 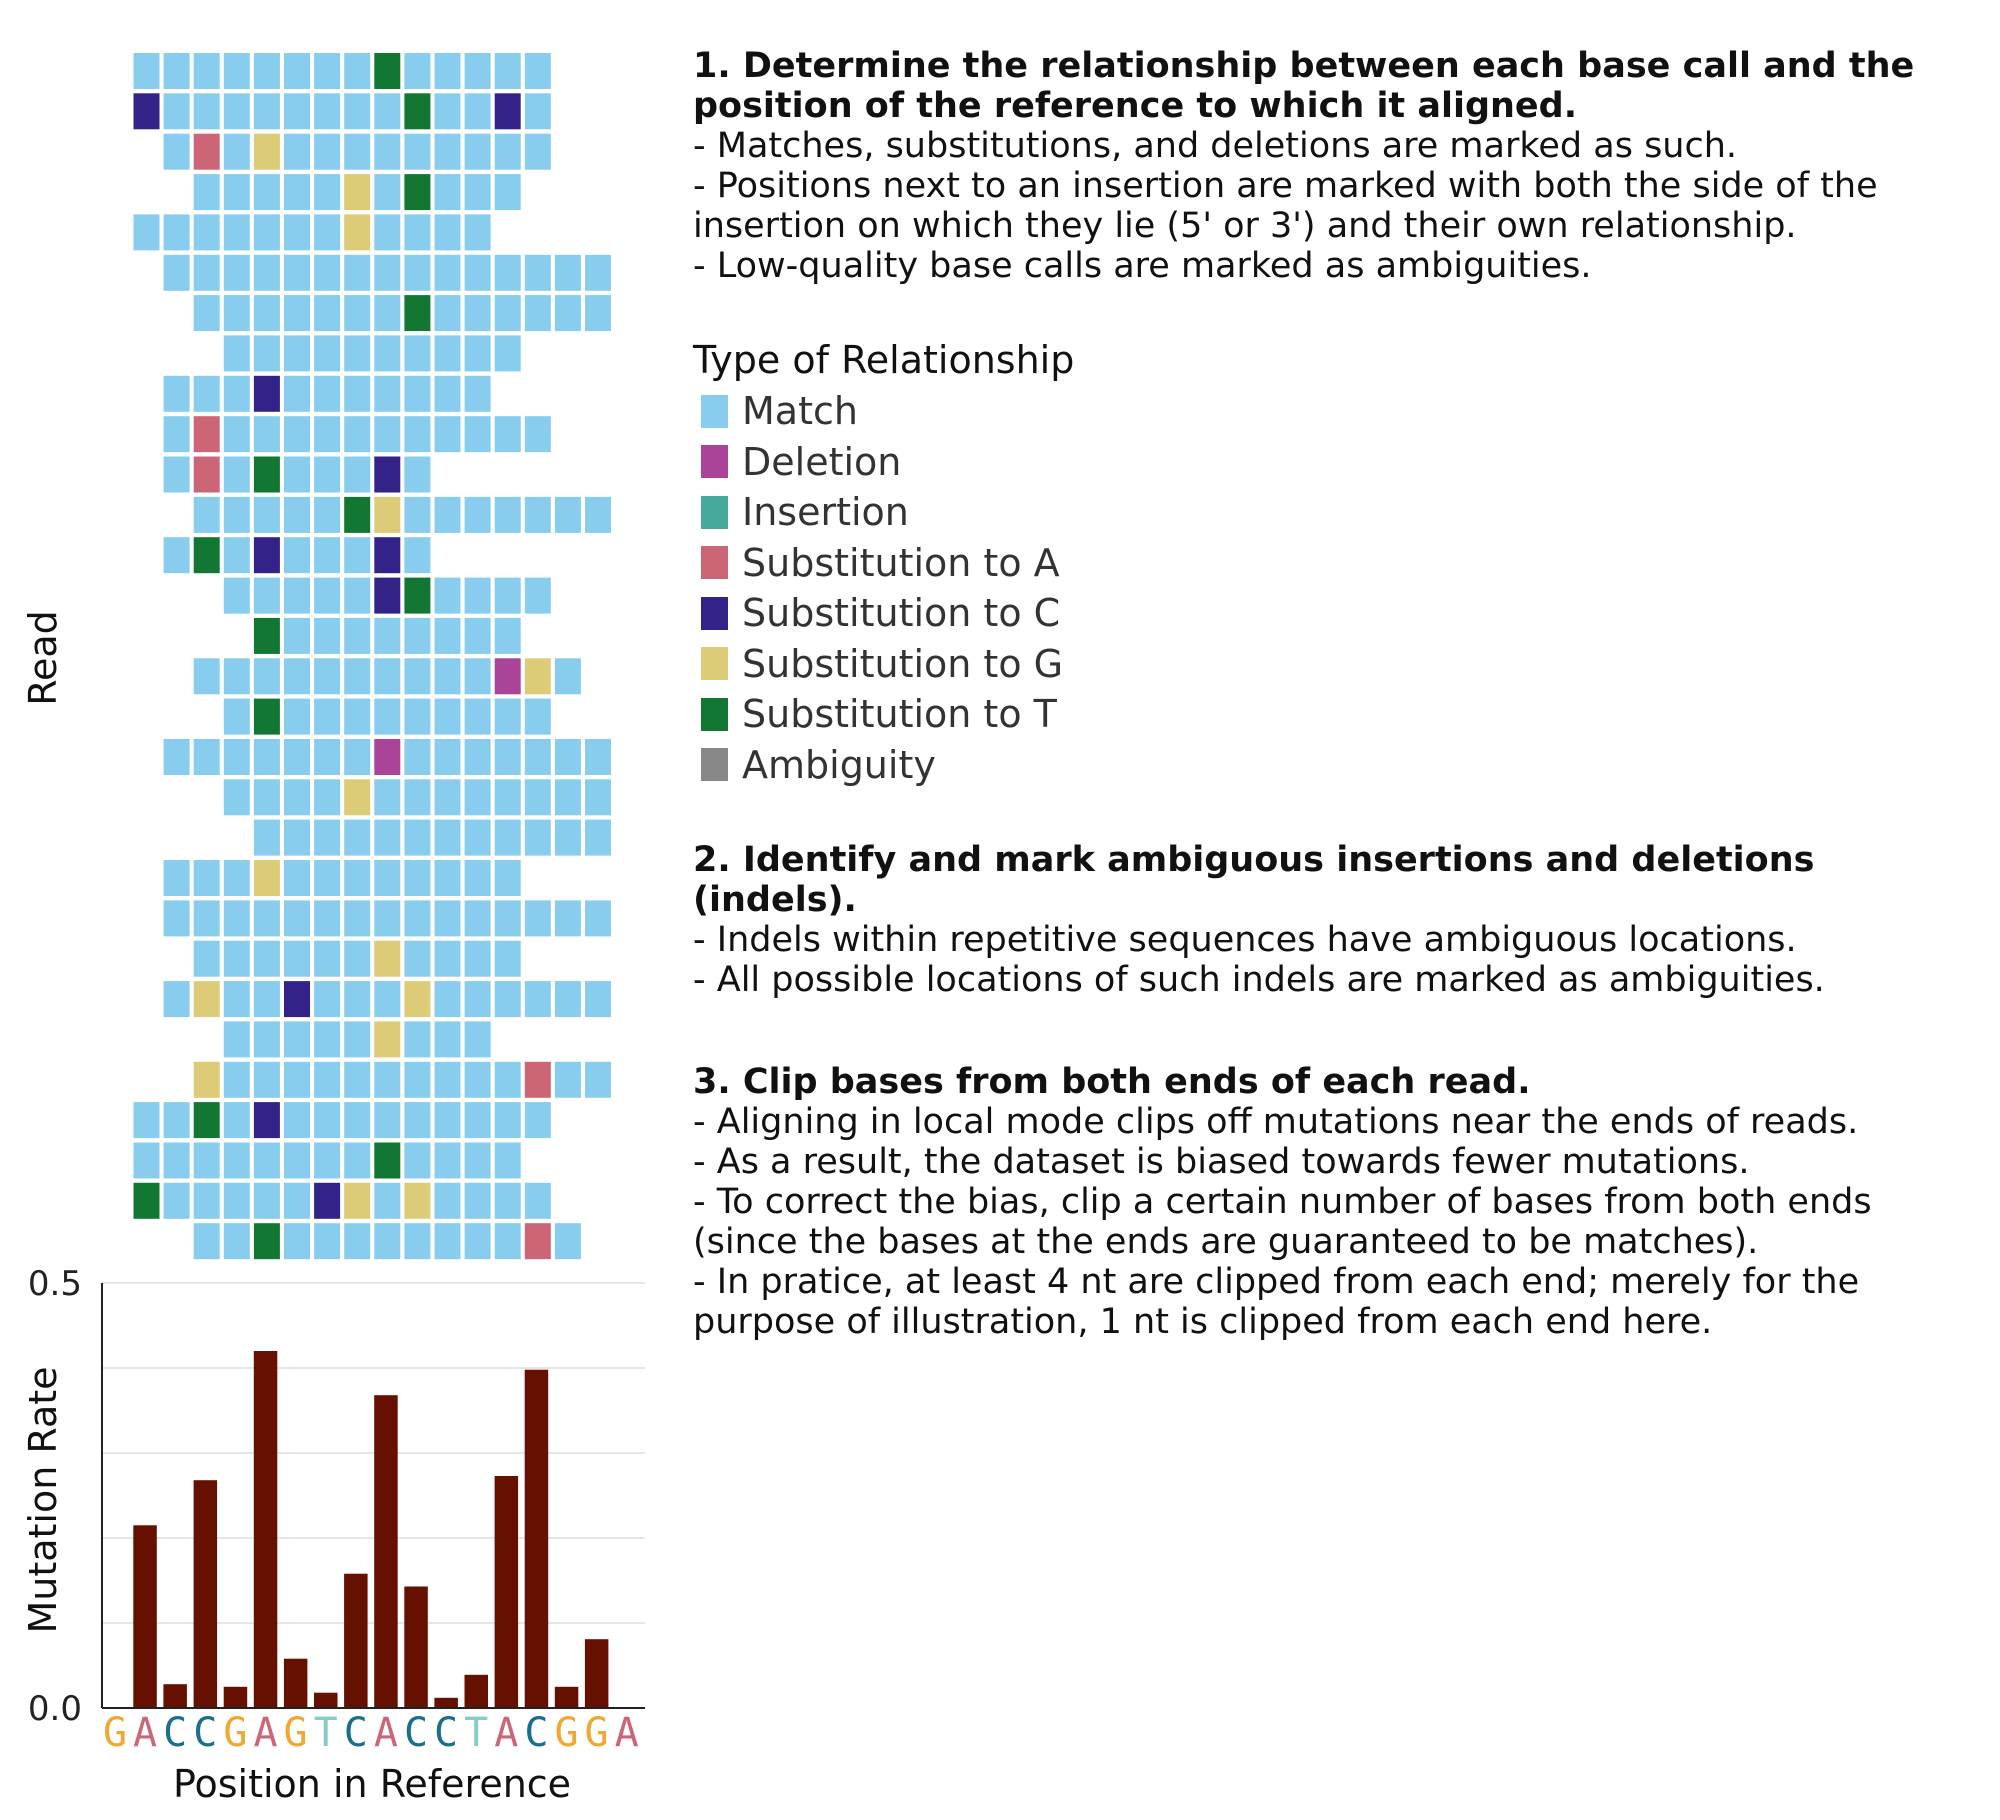 I want to click on legend-item: Match, so click(x=1338, y=411).